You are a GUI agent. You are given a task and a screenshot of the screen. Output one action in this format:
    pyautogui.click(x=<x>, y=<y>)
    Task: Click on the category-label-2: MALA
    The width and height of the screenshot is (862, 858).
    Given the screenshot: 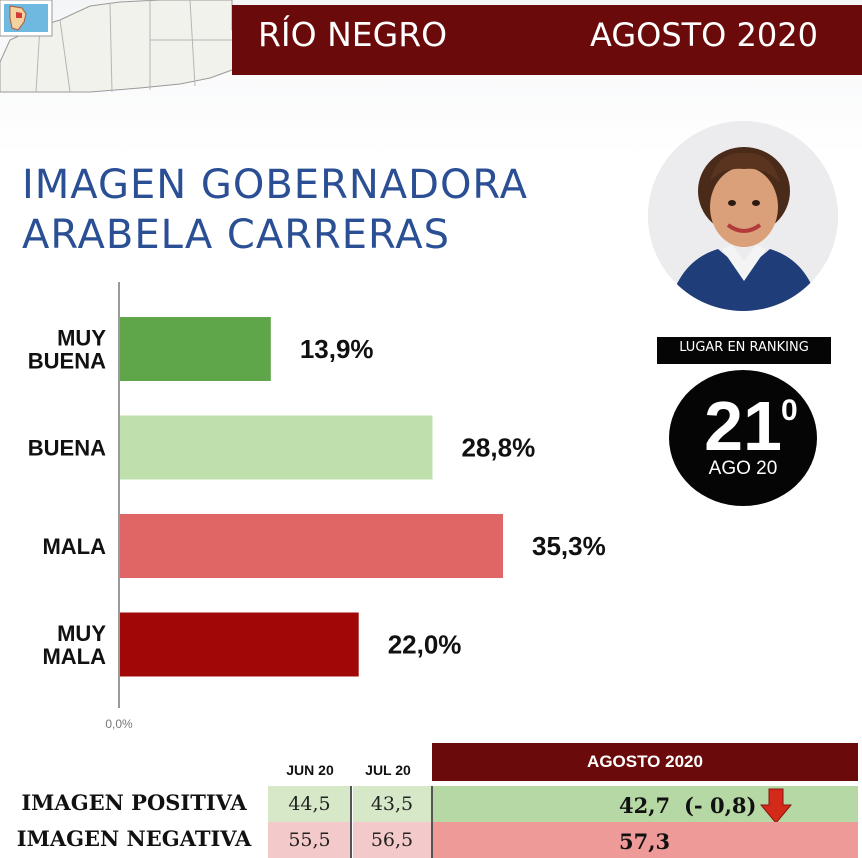 What is the action you would take?
    pyautogui.click(x=74, y=546)
    